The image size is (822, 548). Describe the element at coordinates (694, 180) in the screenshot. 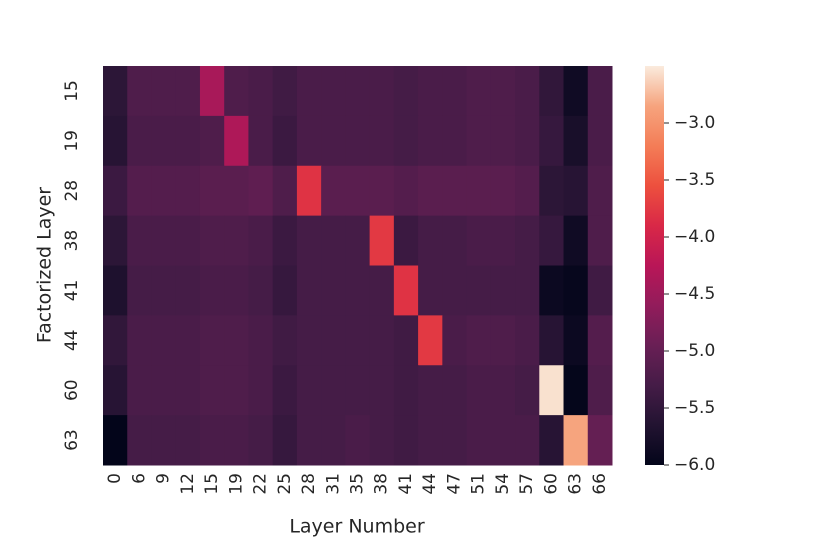

I see `colorbar-tick-label: −3.5` at that location.